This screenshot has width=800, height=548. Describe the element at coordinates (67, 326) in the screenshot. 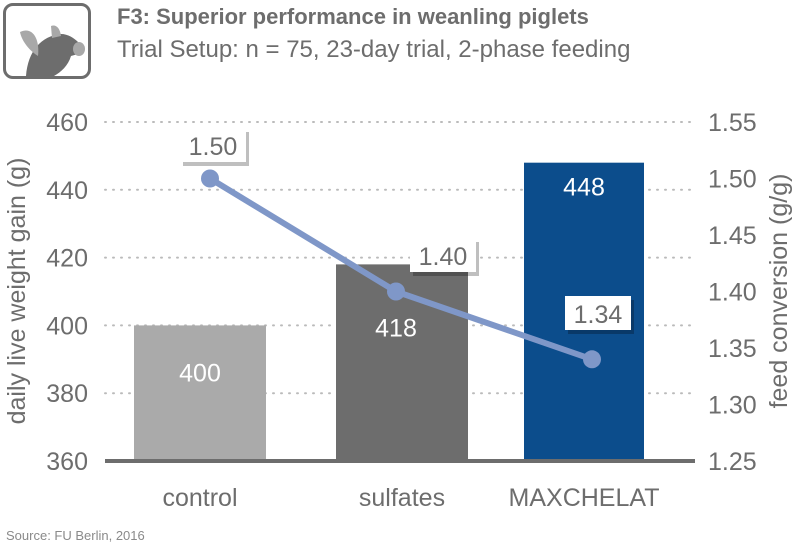

I see `y-tick-label: 400` at that location.